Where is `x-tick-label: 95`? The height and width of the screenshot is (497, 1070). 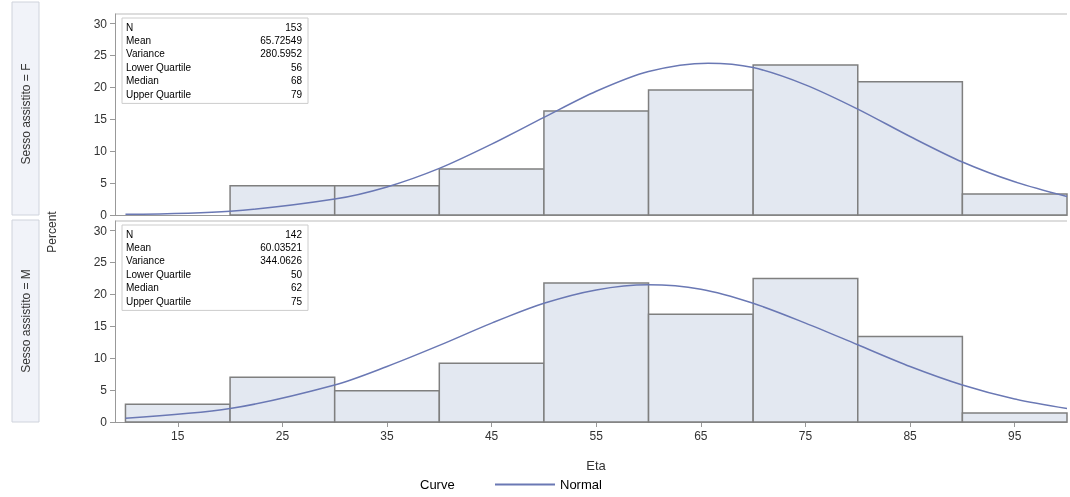
x-tick-label: 95 is located at coordinates (1015, 436).